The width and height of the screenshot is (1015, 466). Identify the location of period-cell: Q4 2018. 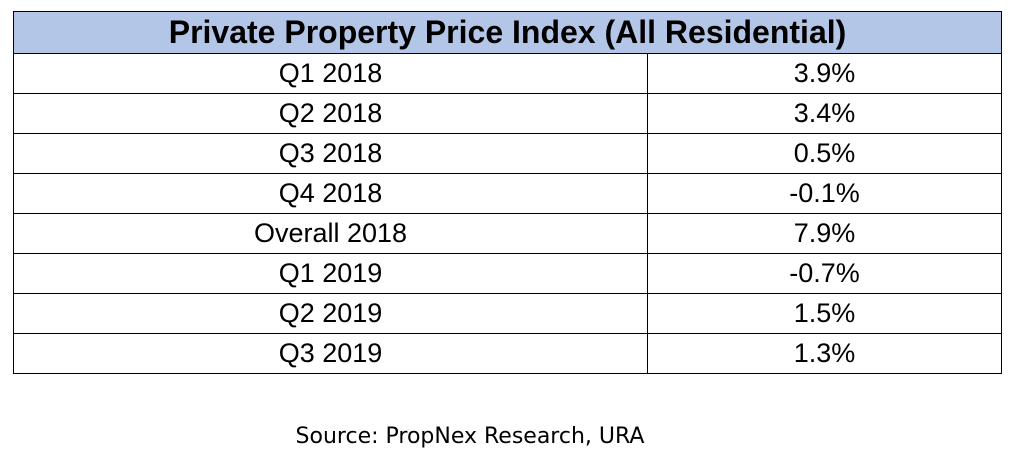
(330, 193).